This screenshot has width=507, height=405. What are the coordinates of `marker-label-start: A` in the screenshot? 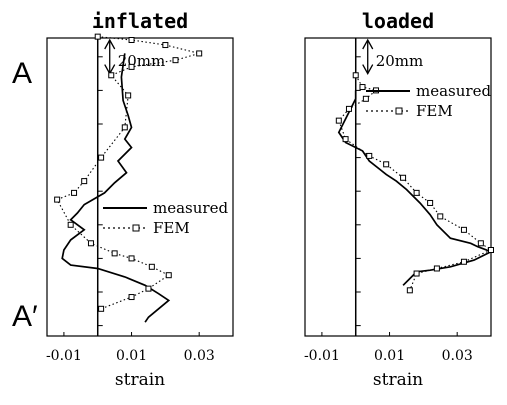 It's located at (22, 73).